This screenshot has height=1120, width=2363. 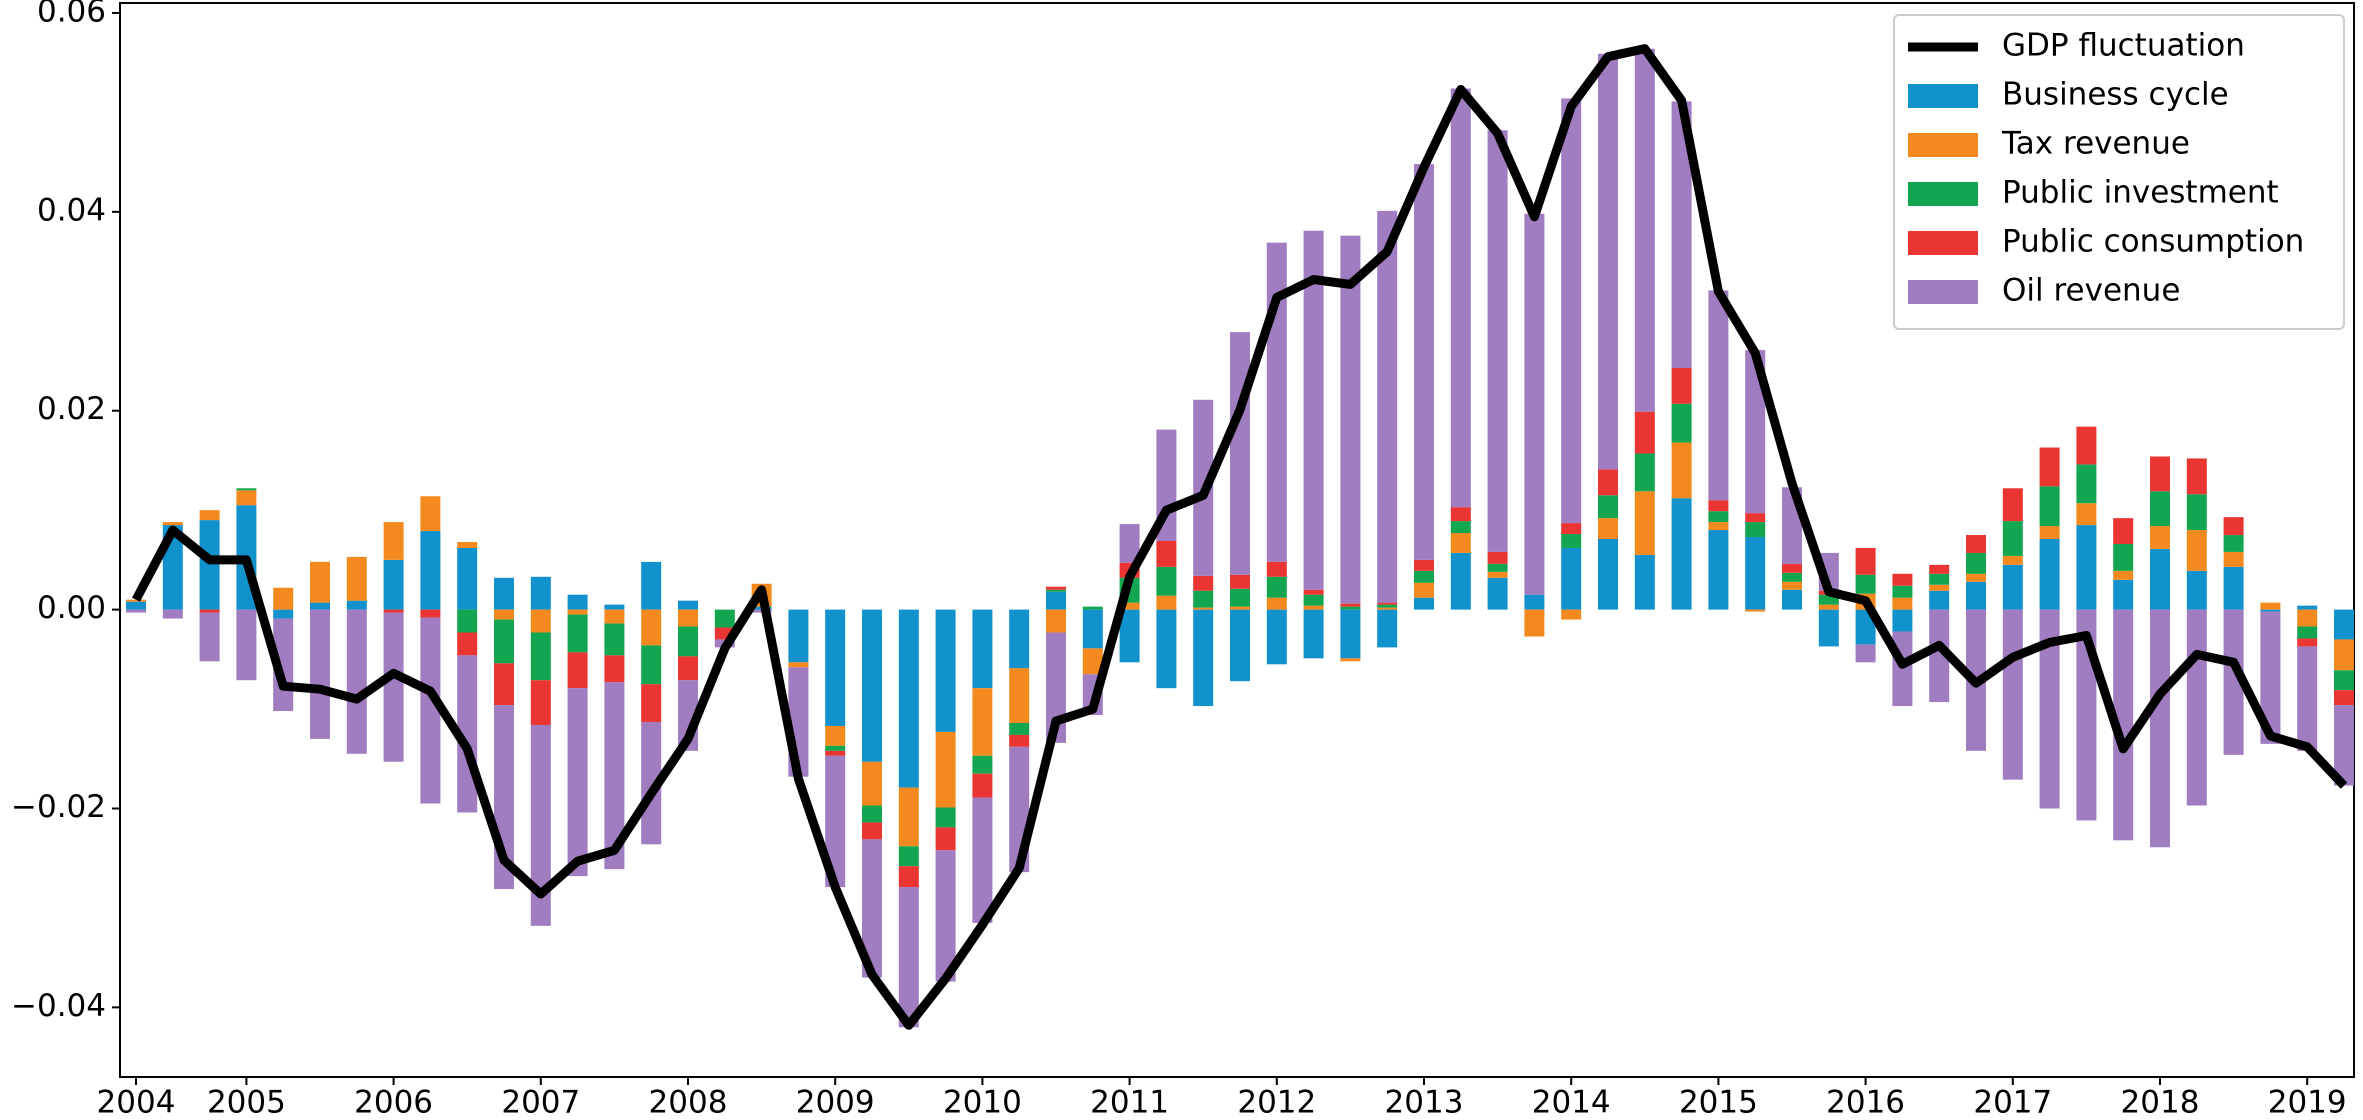 I want to click on y-tick-label: −0.02, so click(x=58, y=807).